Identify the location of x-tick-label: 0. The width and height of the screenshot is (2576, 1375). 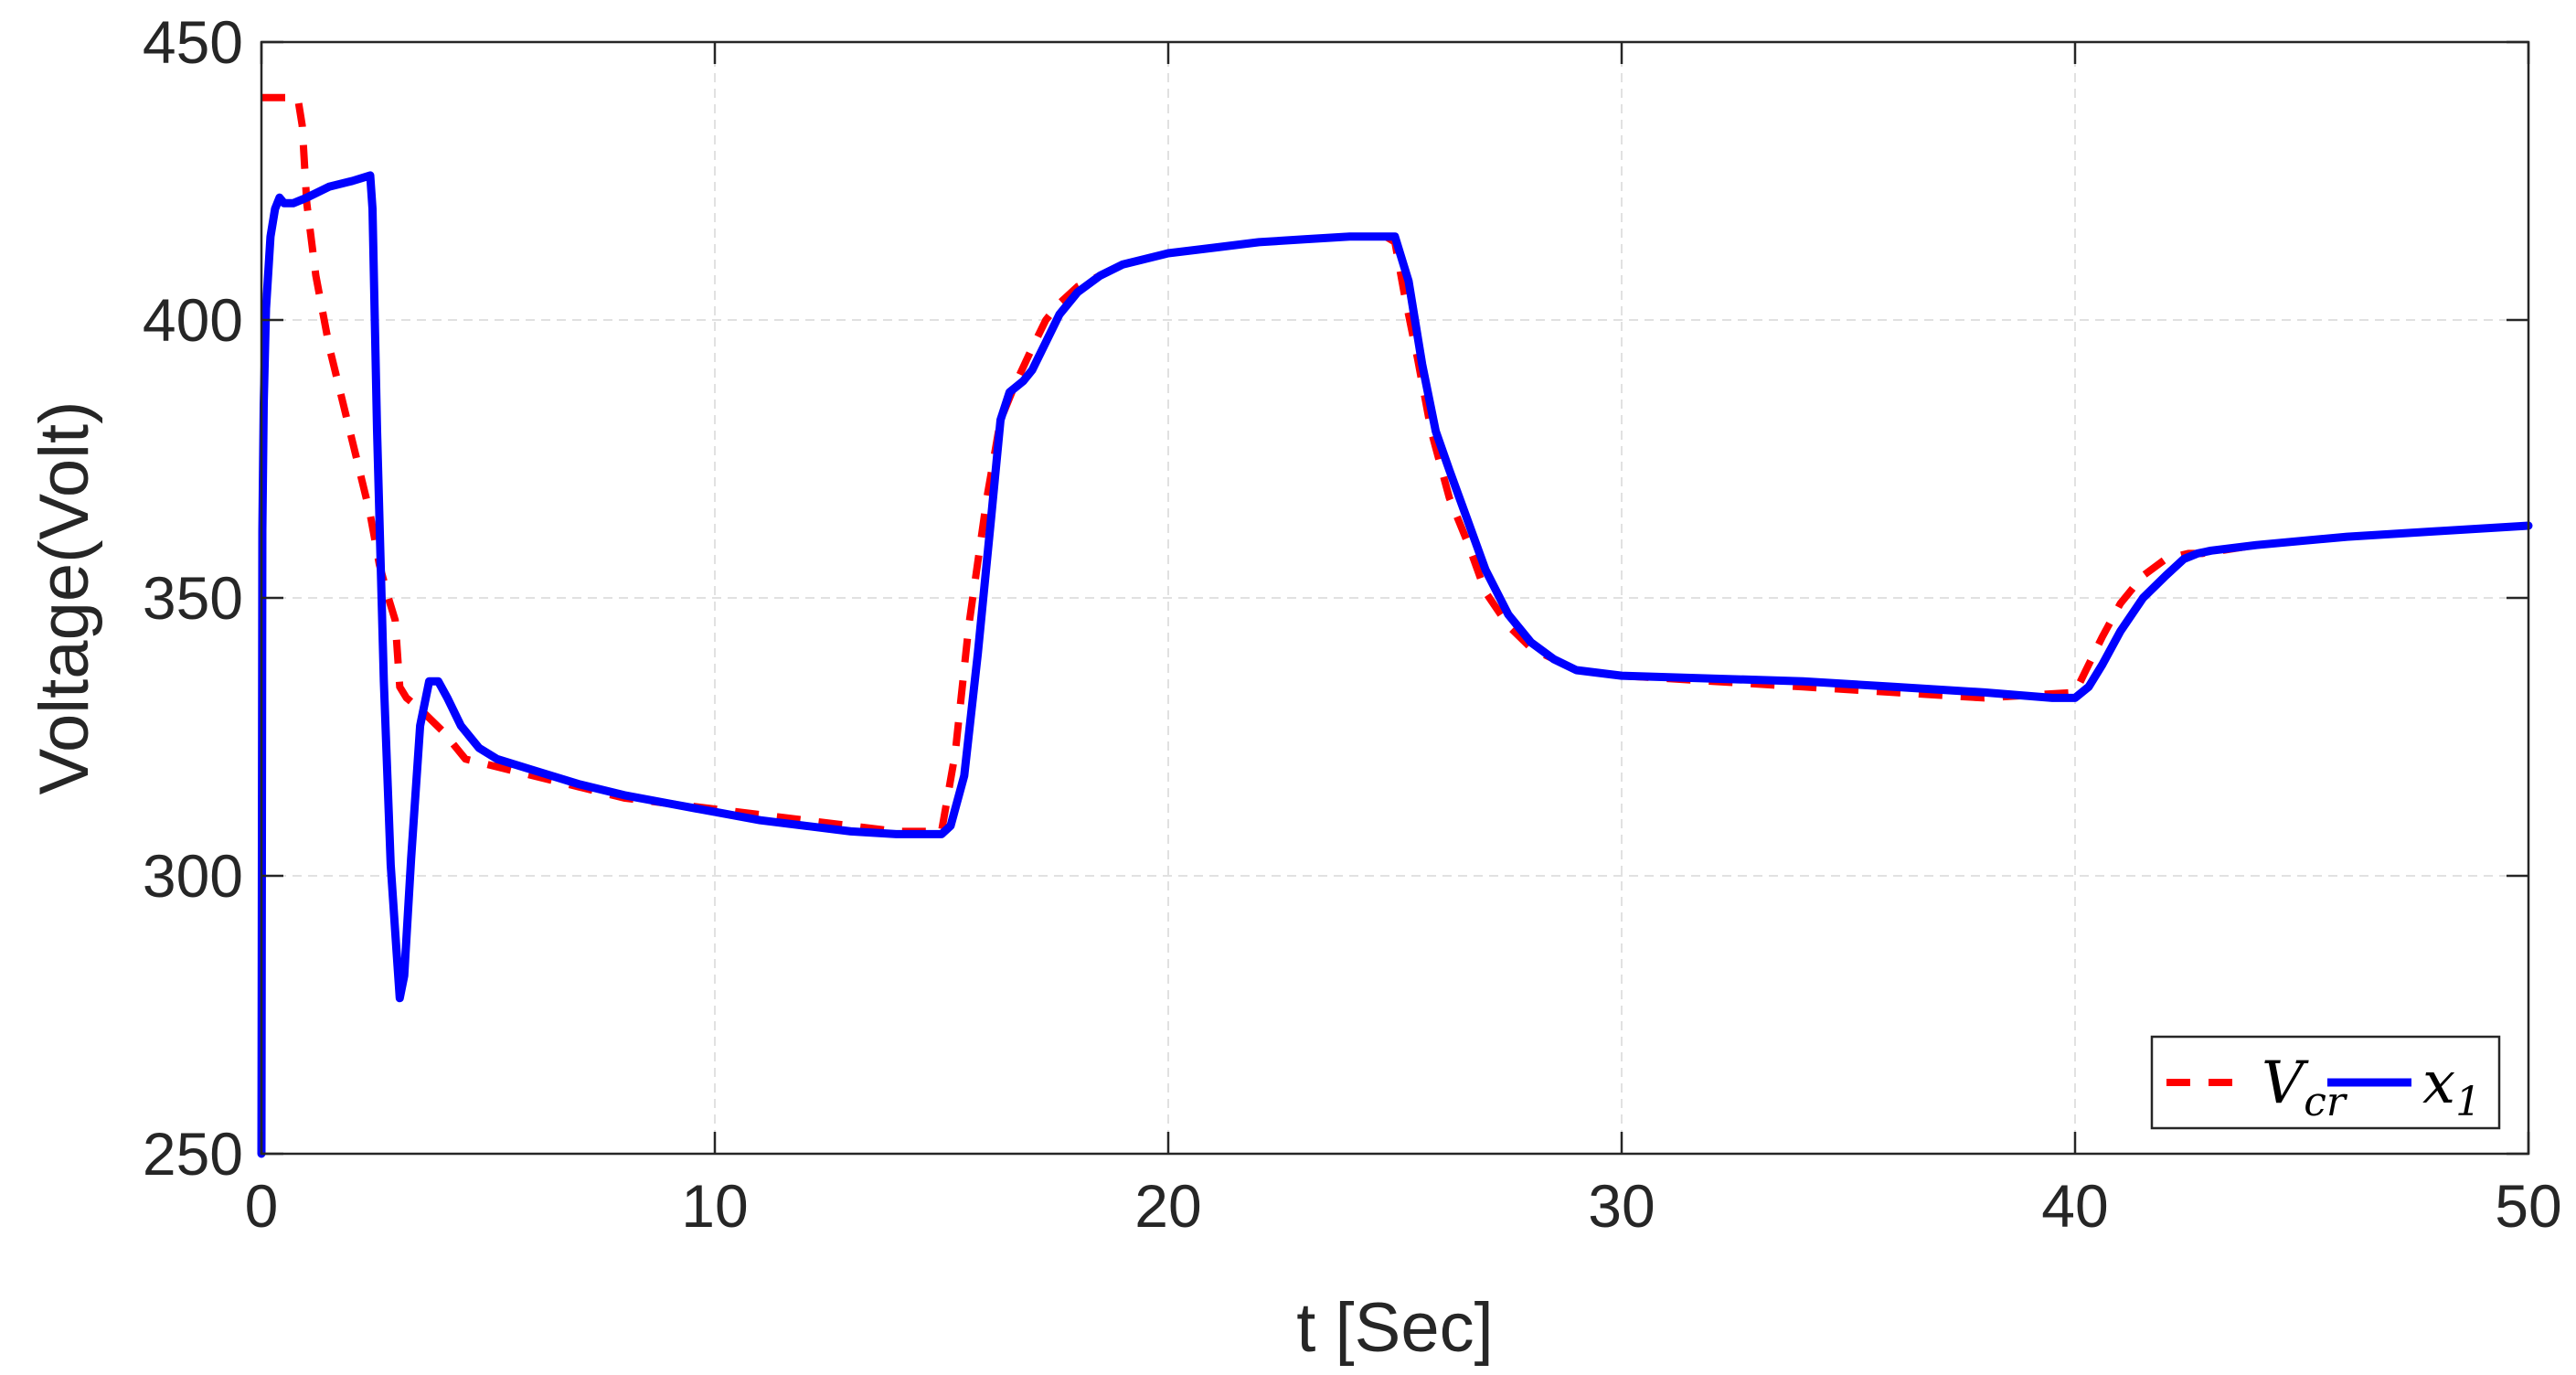
(262, 1206).